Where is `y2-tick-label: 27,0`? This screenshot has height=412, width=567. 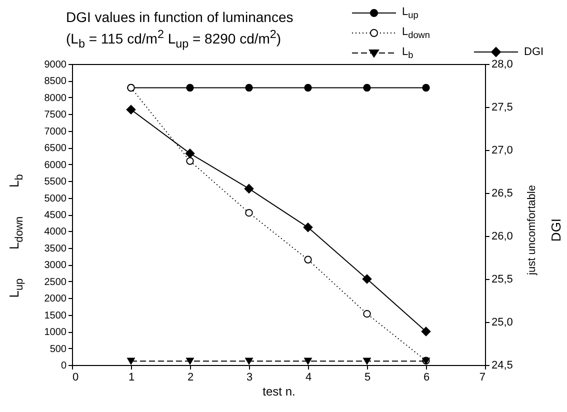
y2-tick-label: 27,0 is located at coordinates (502, 150).